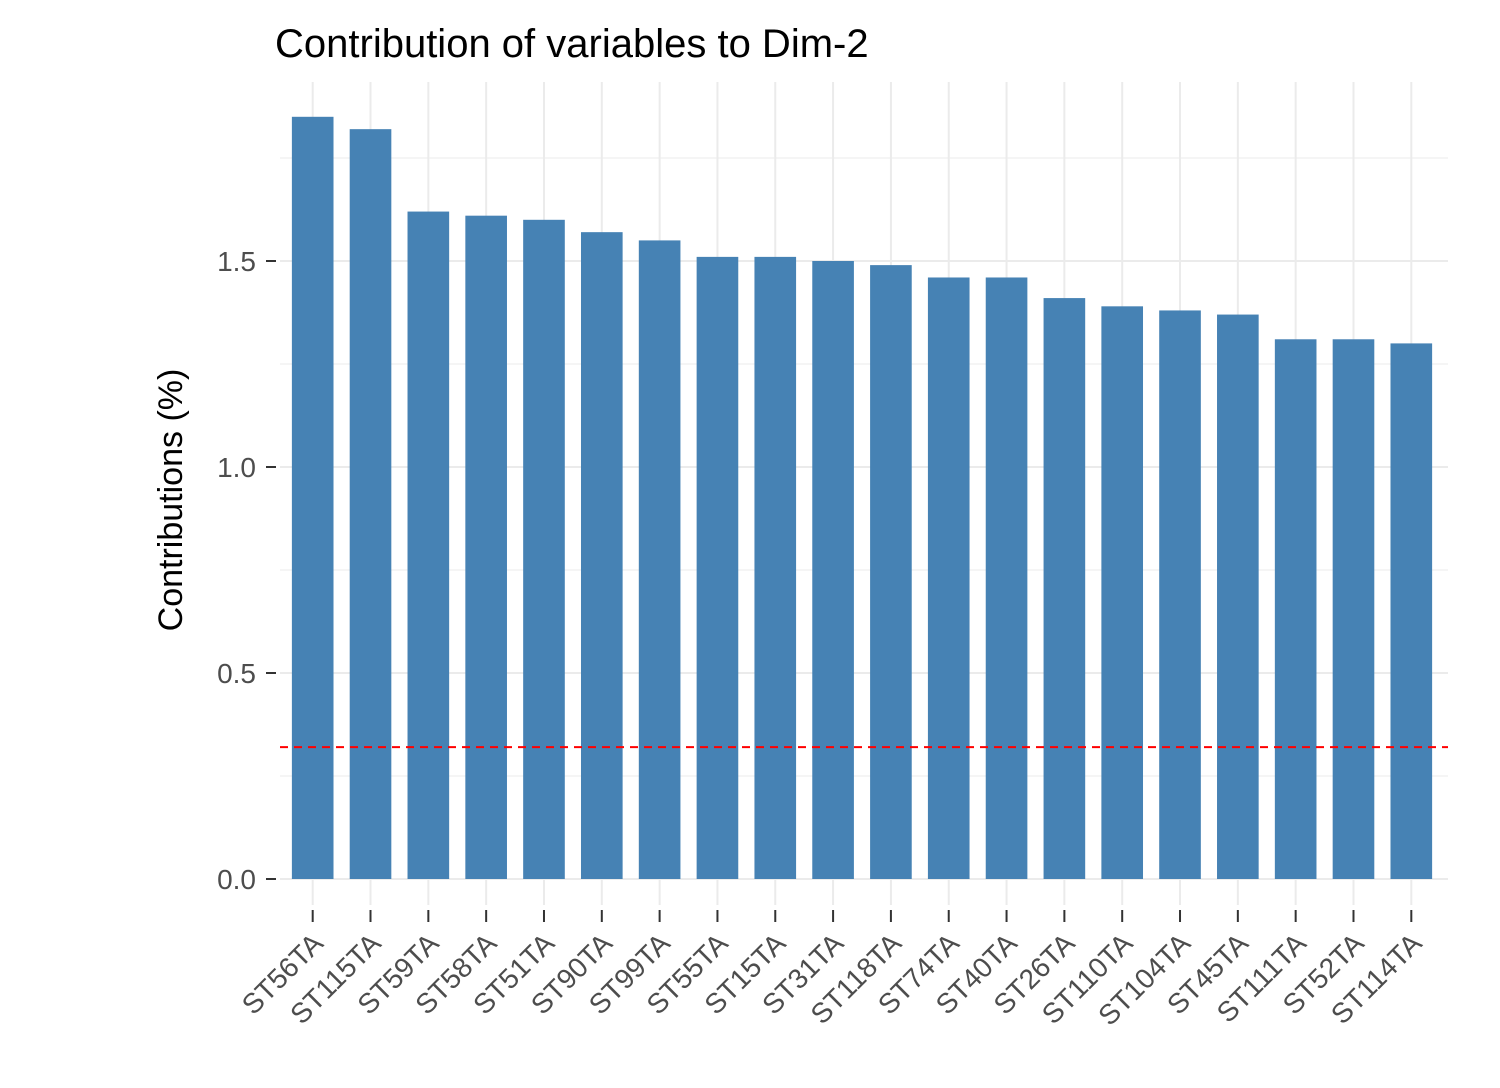 This screenshot has width=1500, height=1088. Describe the element at coordinates (236, 879) in the screenshot. I see `y-tick-label: 0.0` at that location.